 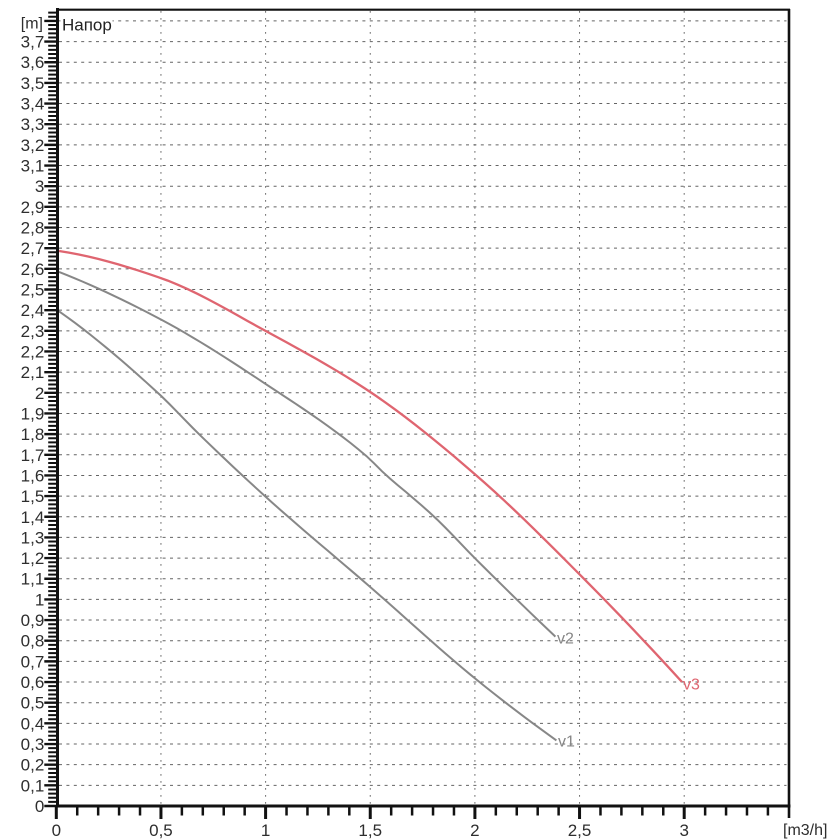 What do you see at coordinates (33, 124) in the screenshot?
I see `svg-text: 3,3` at bounding box center [33, 124].